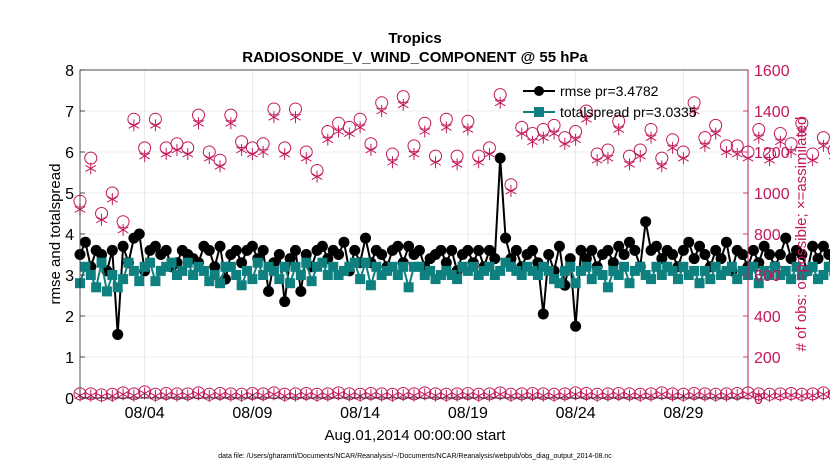 The width and height of the screenshot is (830, 470). What do you see at coordinates (758, 399) in the screenshot?
I see `y-right-tick-label: 0` at bounding box center [758, 399].